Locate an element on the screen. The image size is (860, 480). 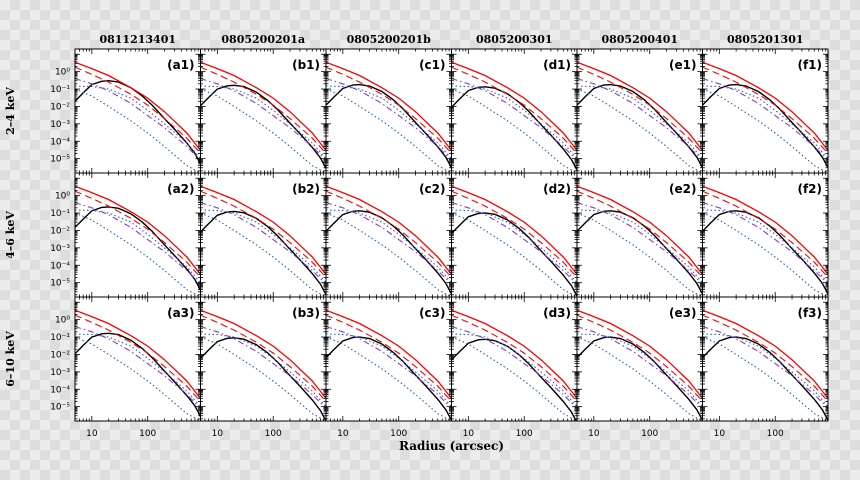
panel-label: (b1) is located at coordinates (306, 65).